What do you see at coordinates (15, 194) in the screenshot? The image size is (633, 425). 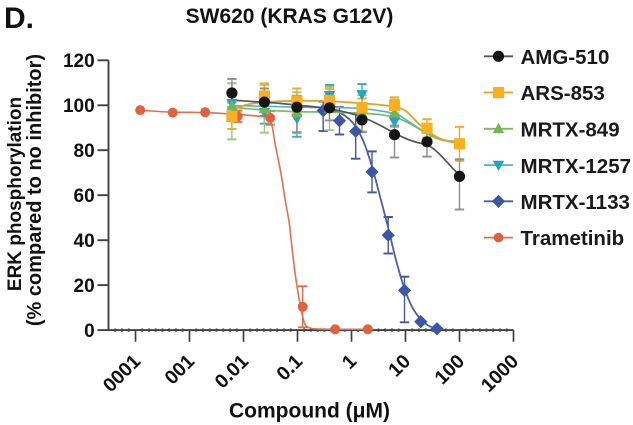 I see `svg-text: ERK phosphorylation` at bounding box center [15, 194].